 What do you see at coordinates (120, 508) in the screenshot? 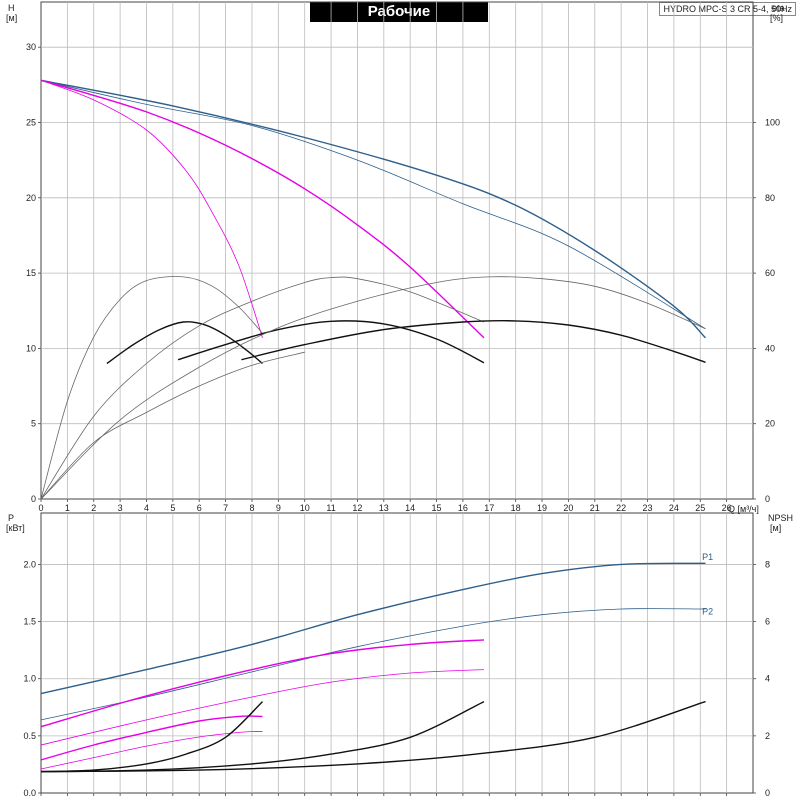
I see `x-tick-label: 3` at bounding box center [120, 508].